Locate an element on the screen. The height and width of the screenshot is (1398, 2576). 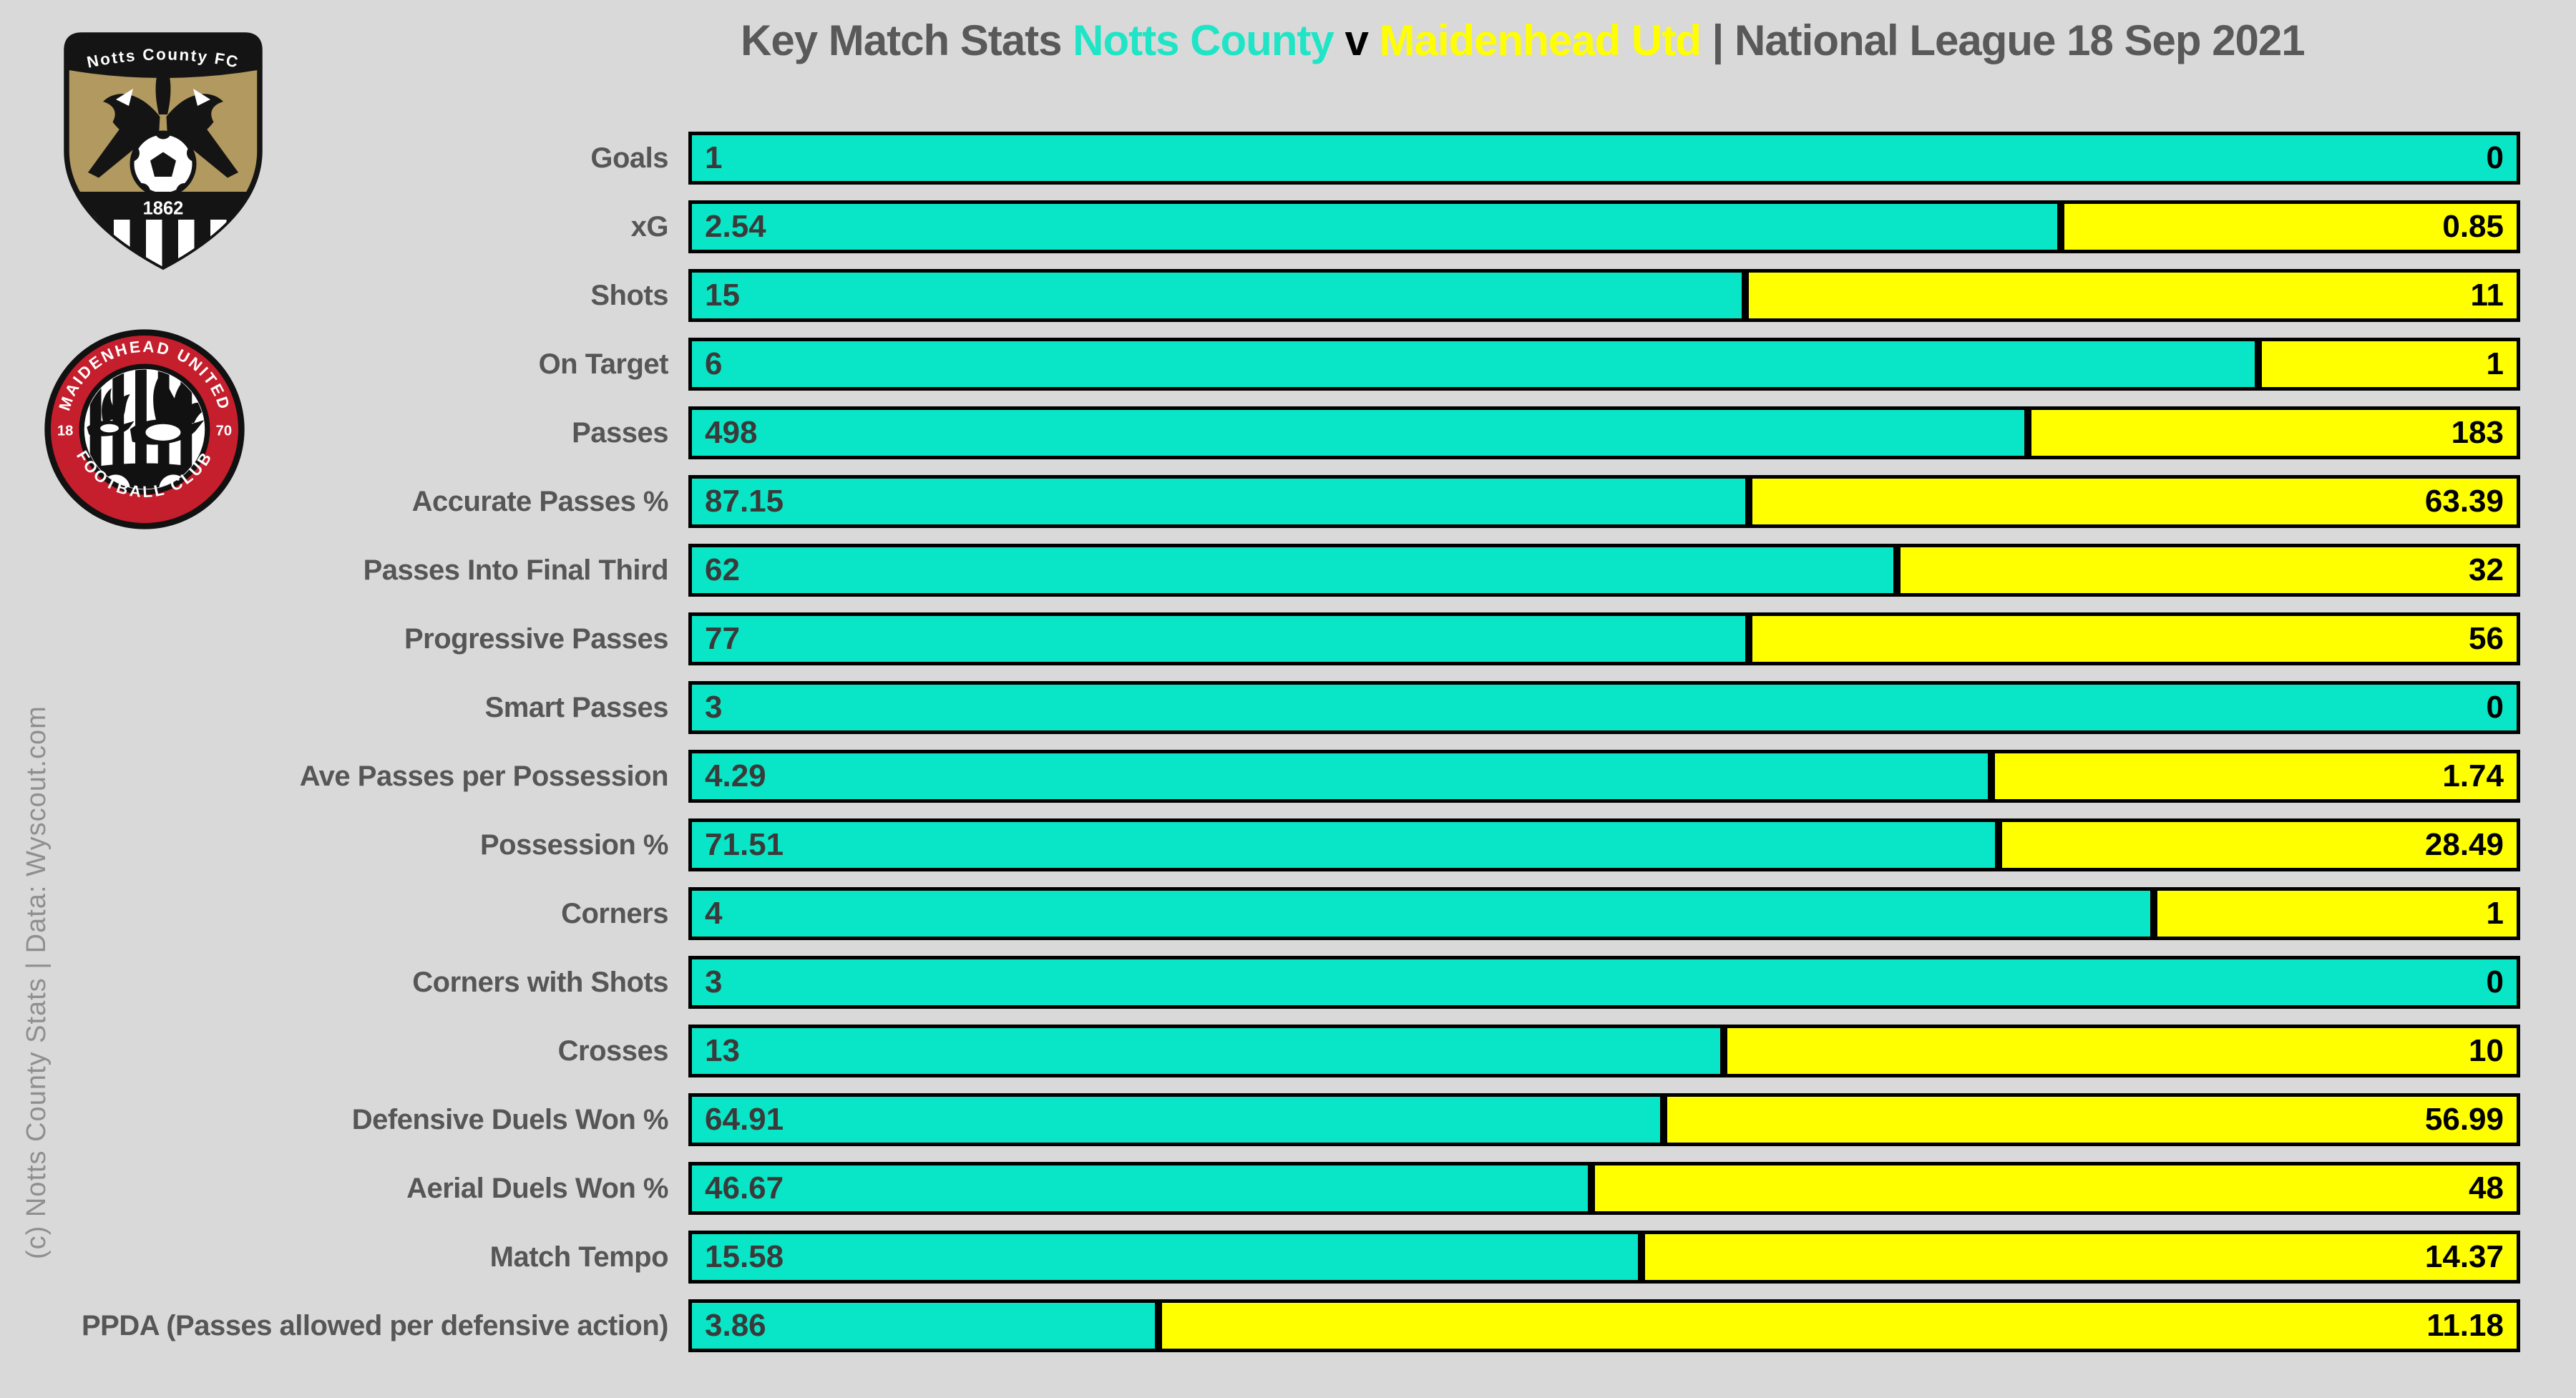
away-bar-segment: 10 is located at coordinates (2121, 1051).